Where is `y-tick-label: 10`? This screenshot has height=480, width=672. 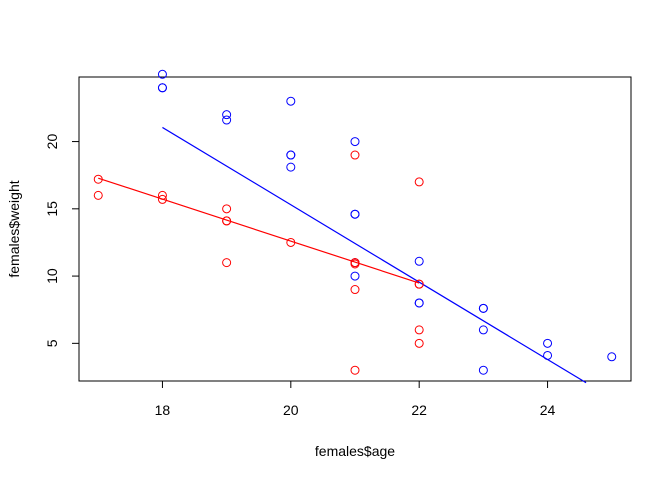 y-tick-label: 10 is located at coordinates (52, 276).